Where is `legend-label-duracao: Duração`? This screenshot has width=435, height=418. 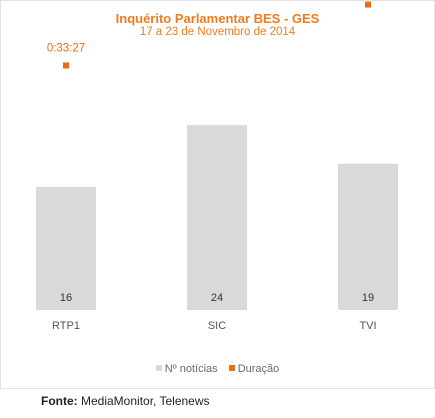 legend-label-duracao: Duração is located at coordinates (258, 369).